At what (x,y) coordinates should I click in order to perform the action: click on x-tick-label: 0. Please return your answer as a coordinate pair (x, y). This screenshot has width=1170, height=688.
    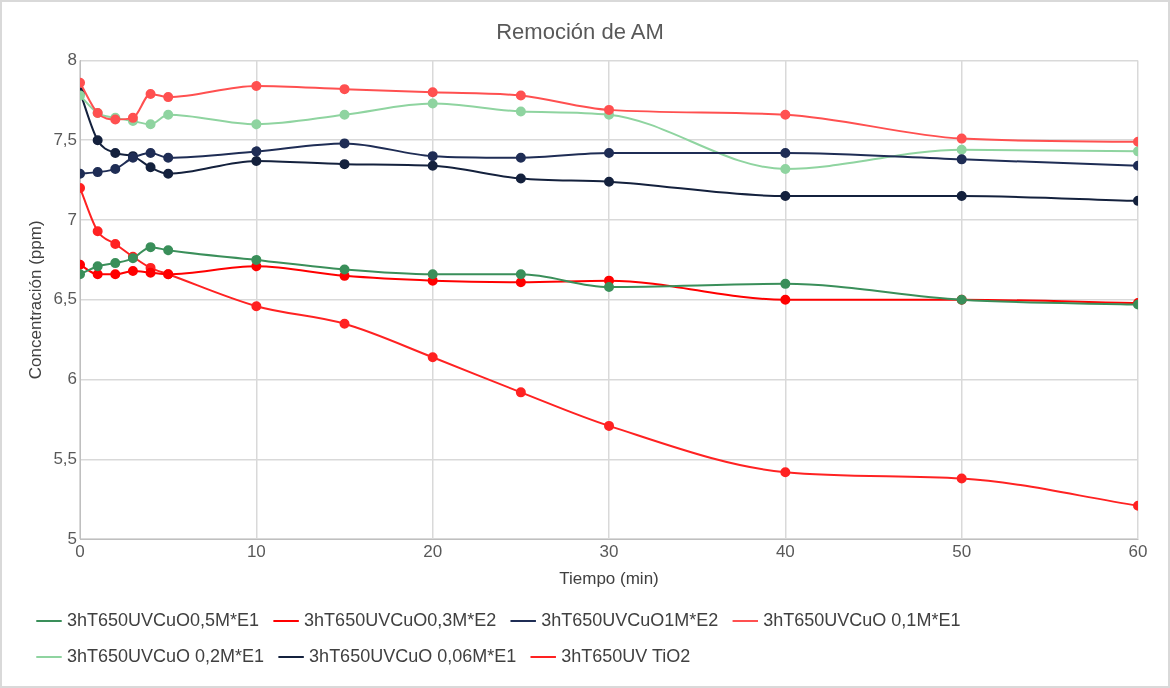
    Looking at the image, I should click on (80, 552).